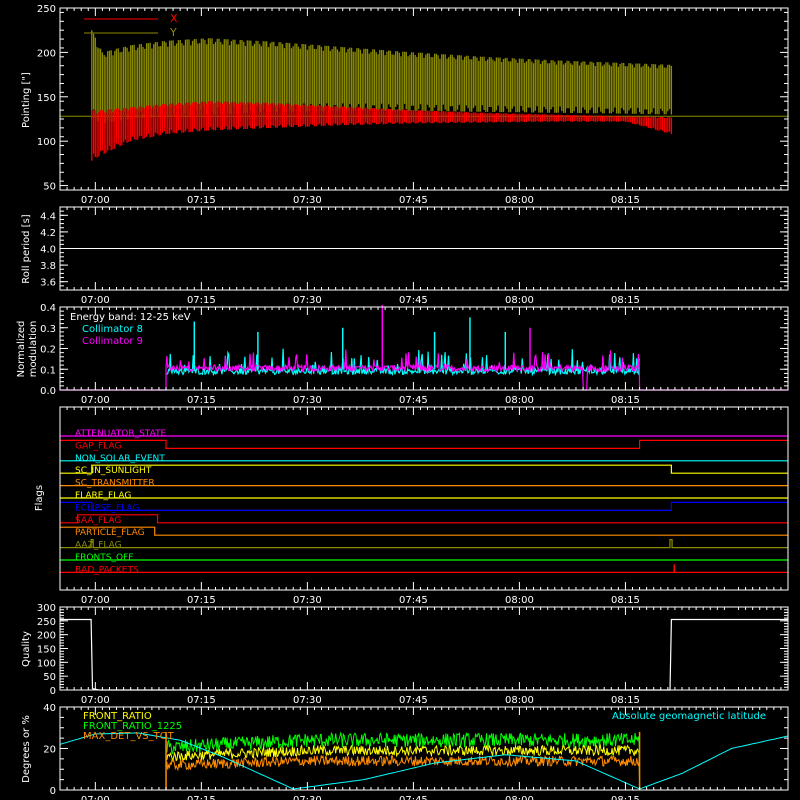  I want to click on latitude-label: Absolute geomagnetic latitude, so click(689, 716).